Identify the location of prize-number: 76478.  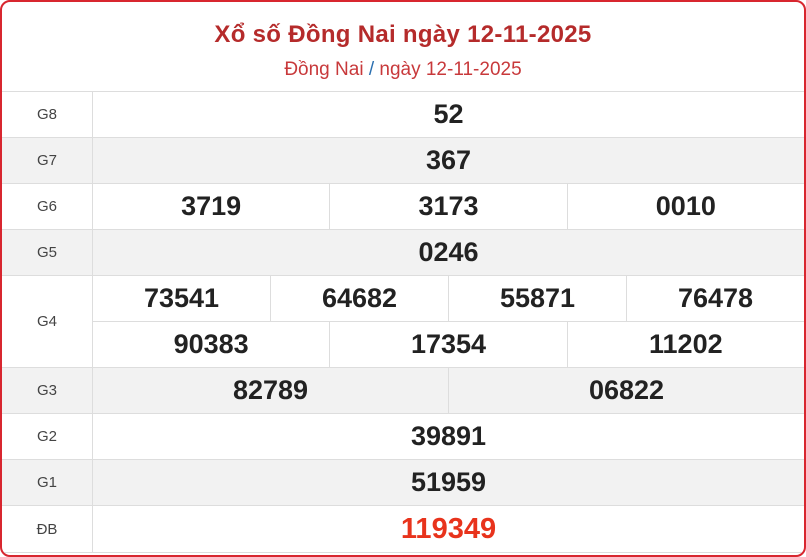
(715, 298).